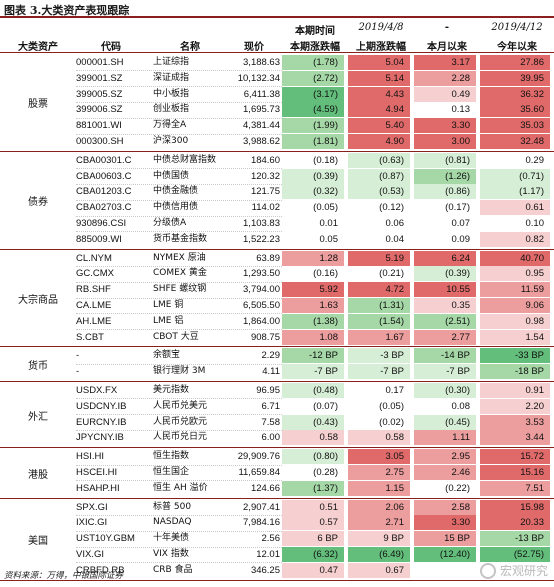 Image resolution: width=554 pixels, height=587 pixels. I want to click on asset-price: 3,188.63, so click(261, 62).